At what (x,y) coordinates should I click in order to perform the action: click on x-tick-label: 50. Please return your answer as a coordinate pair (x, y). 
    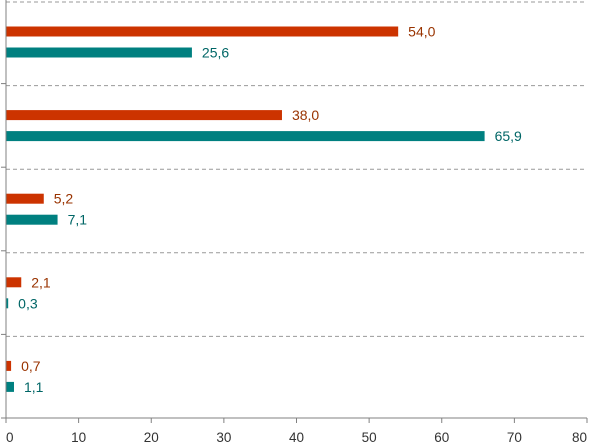
    Looking at the image, I should click on (369, 437).